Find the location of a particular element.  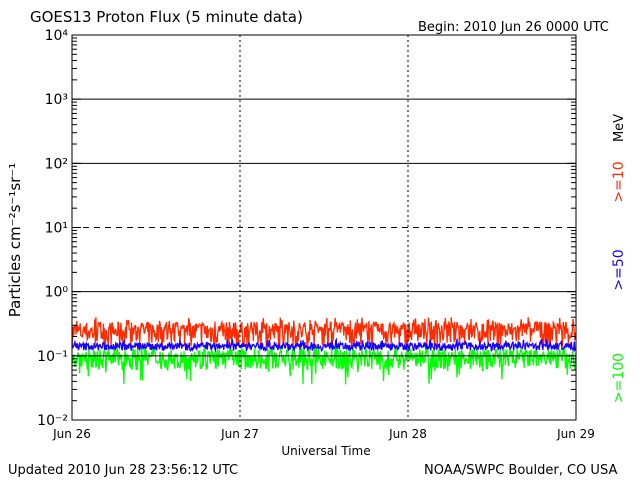

legend: >=10 >=50 >=100 MeV is located at coordinates (619, 258).